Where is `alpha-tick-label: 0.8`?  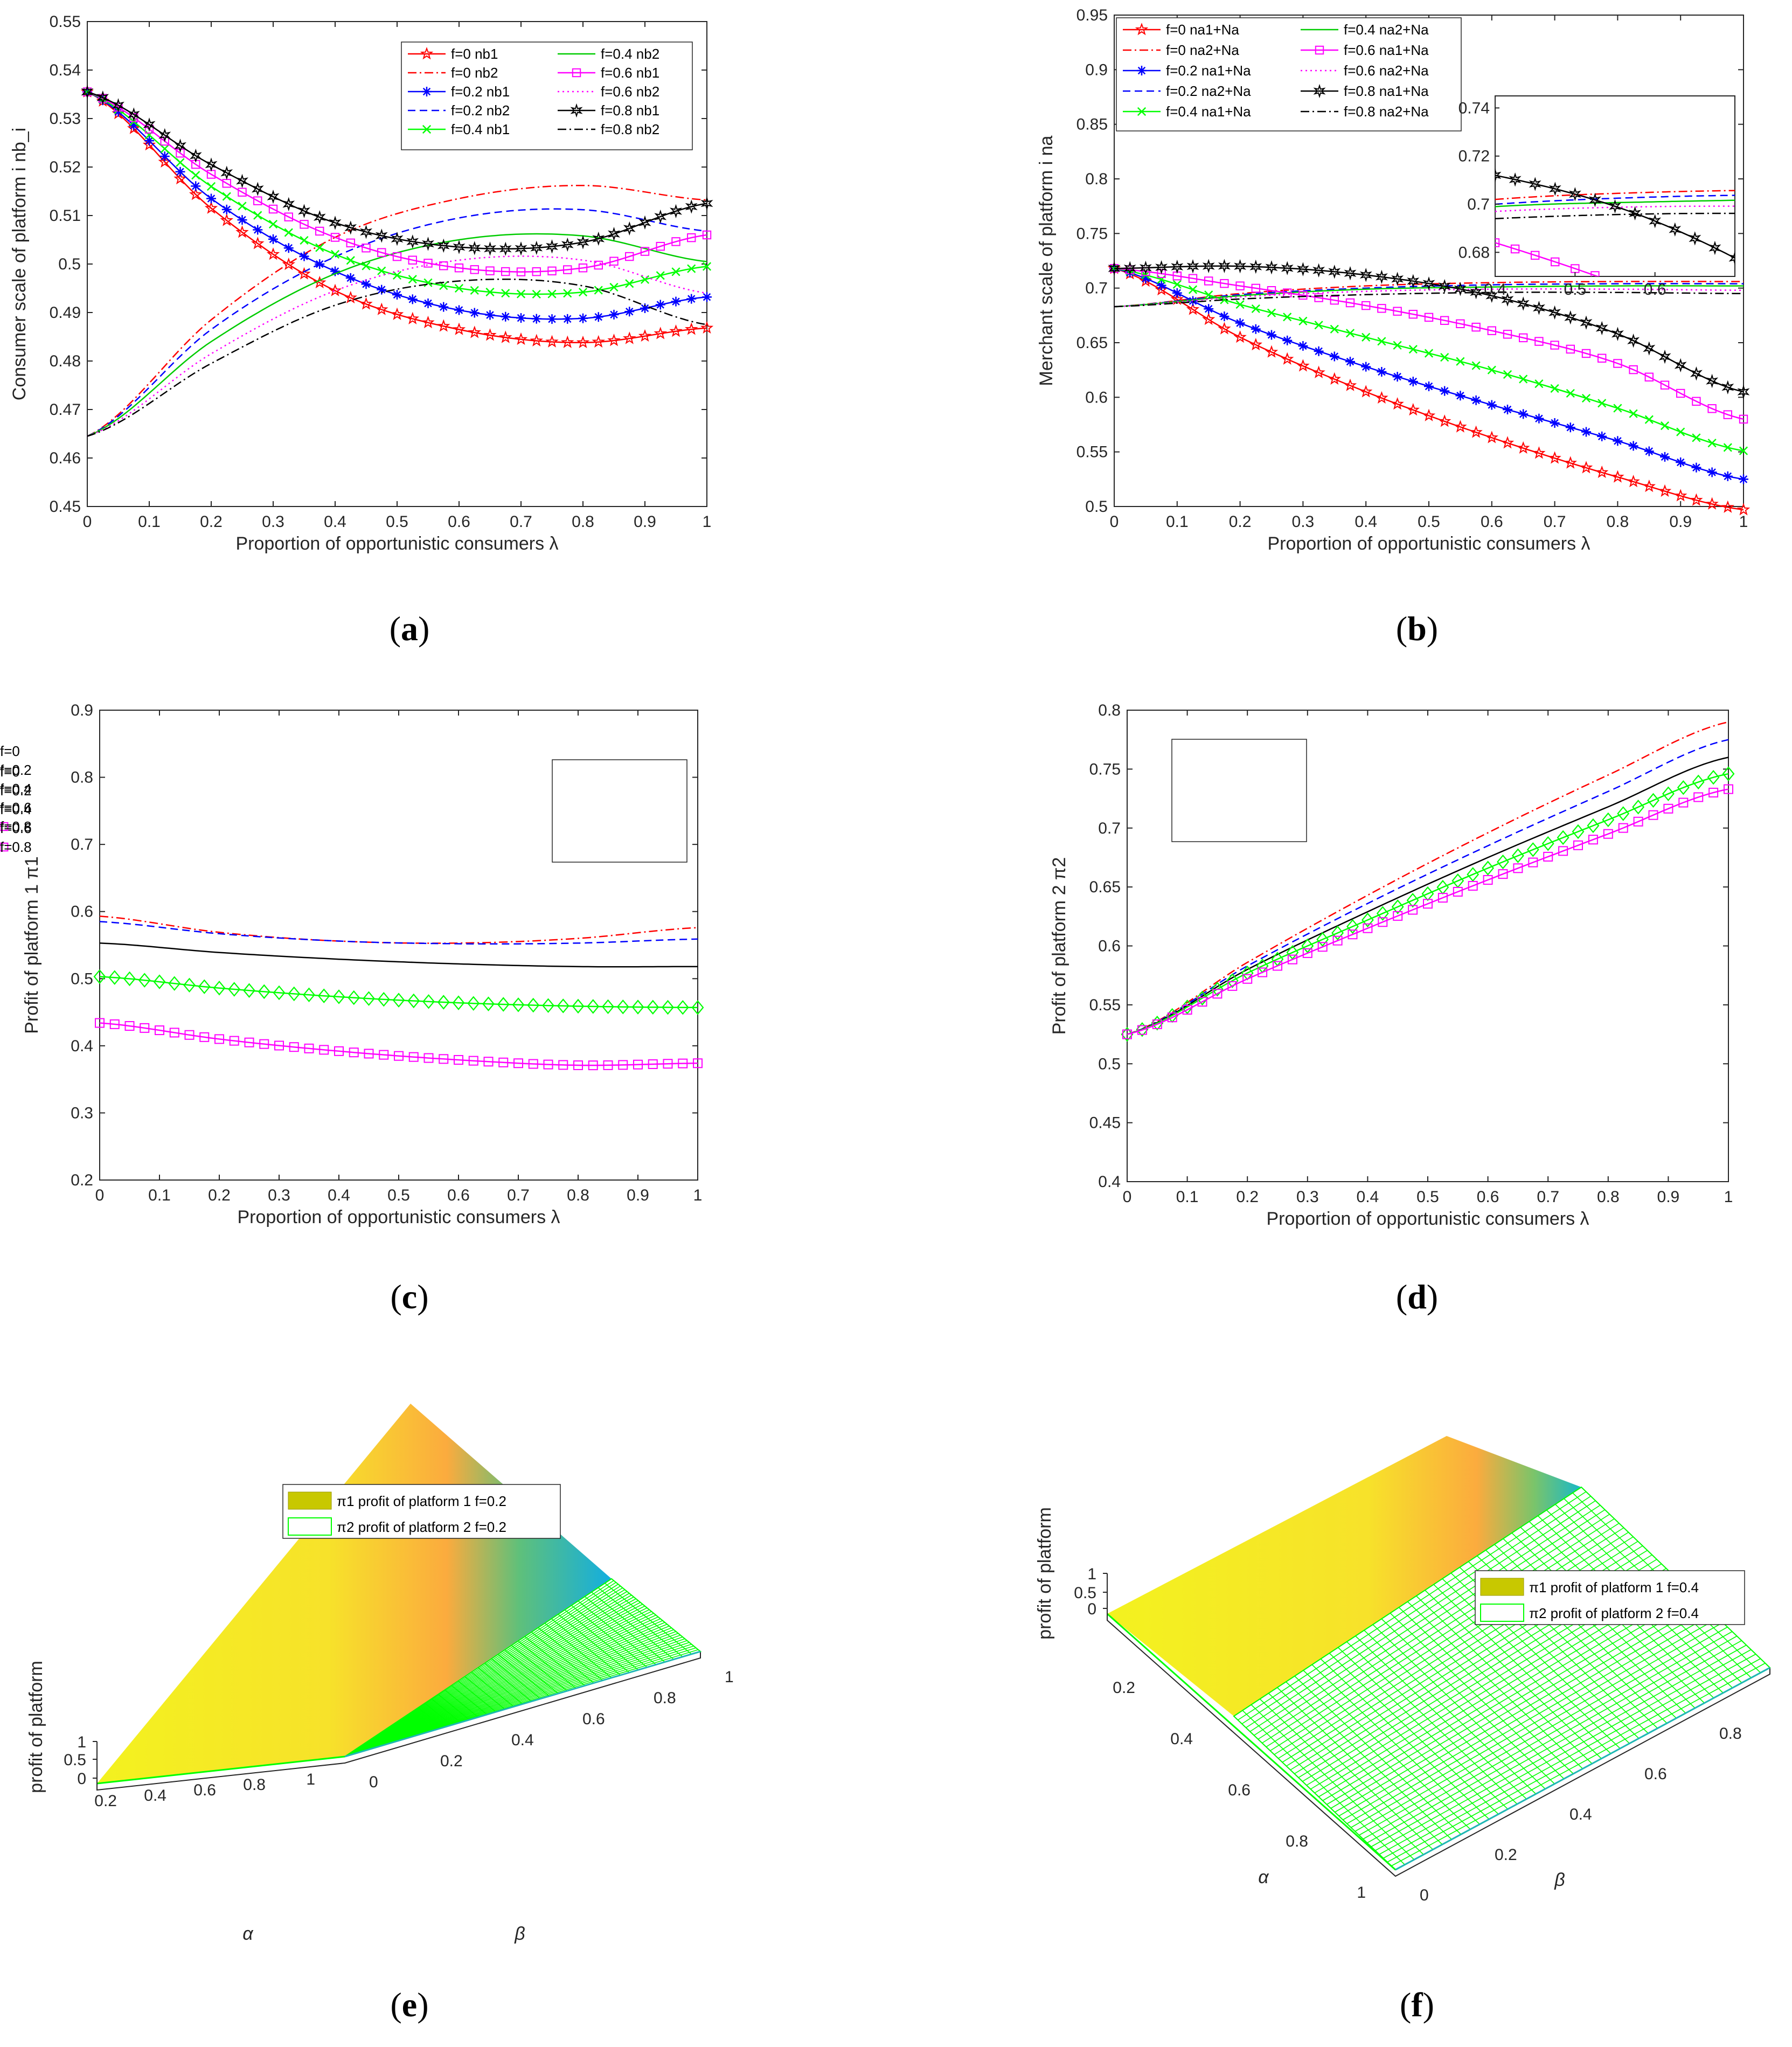 alpha-tick-label: 0.8 is located at coordinates (255, 1785).